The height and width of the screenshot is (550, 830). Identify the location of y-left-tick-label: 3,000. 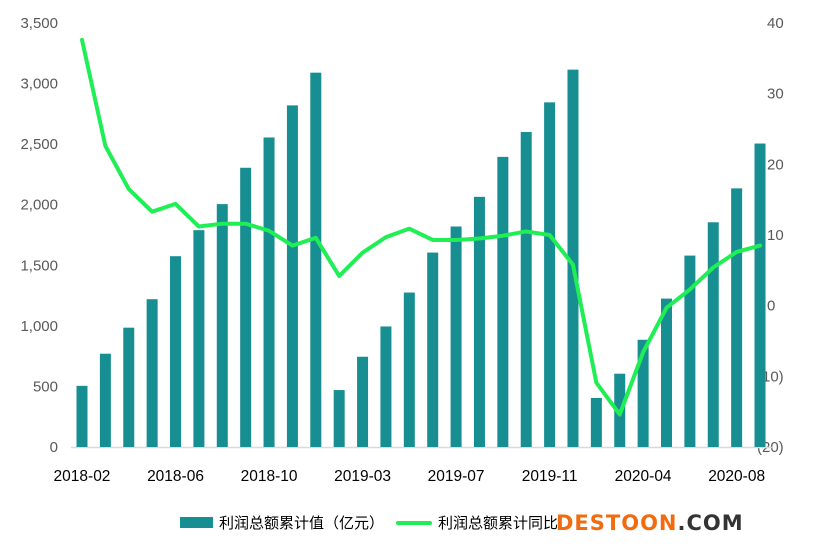
(39, 84).